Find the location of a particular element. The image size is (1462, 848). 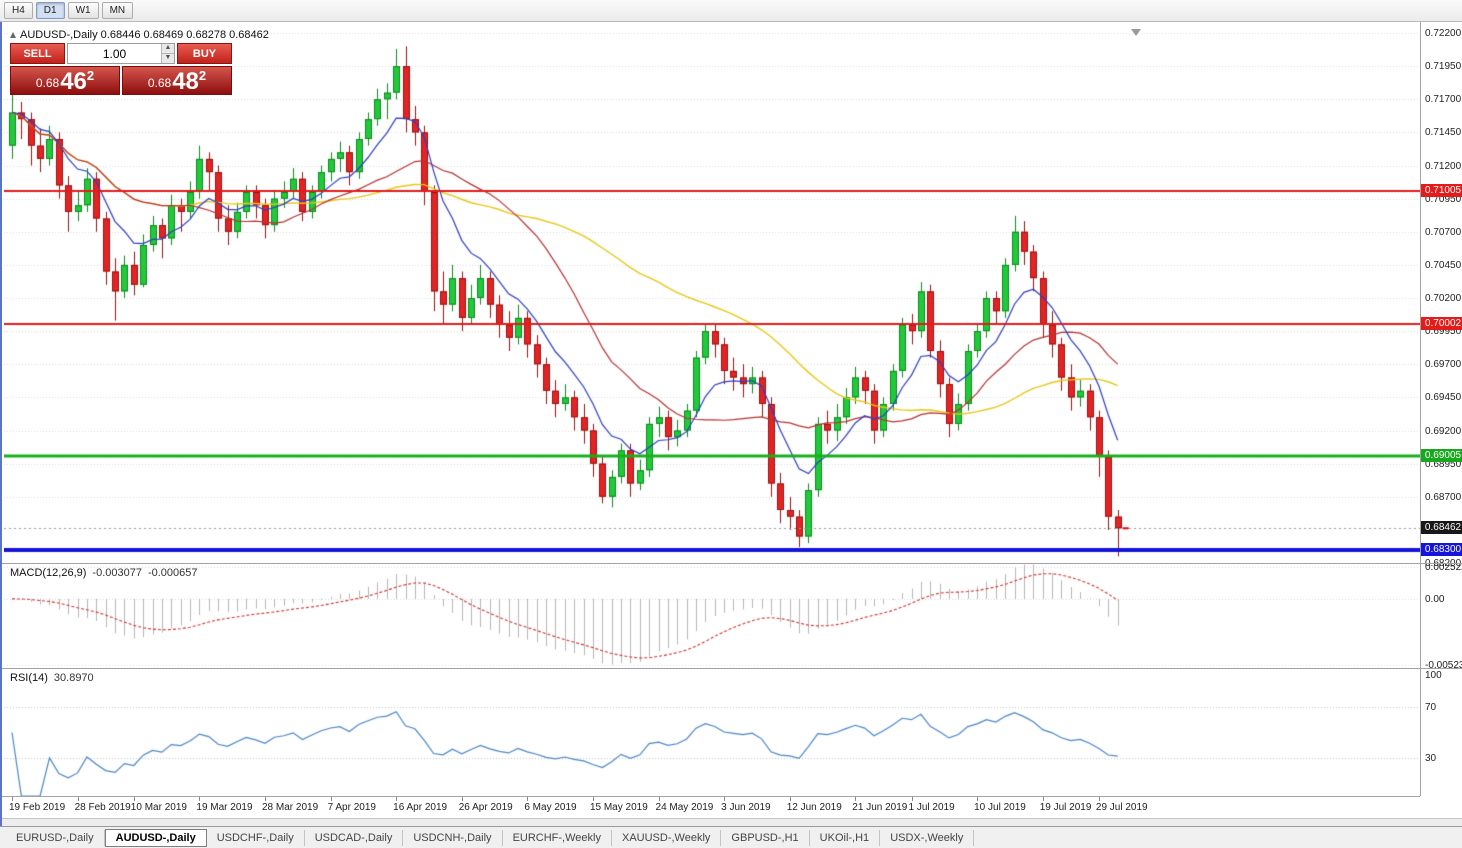

date-tick-label: 28 Feb 2019 is located at coordinates (102, 807).